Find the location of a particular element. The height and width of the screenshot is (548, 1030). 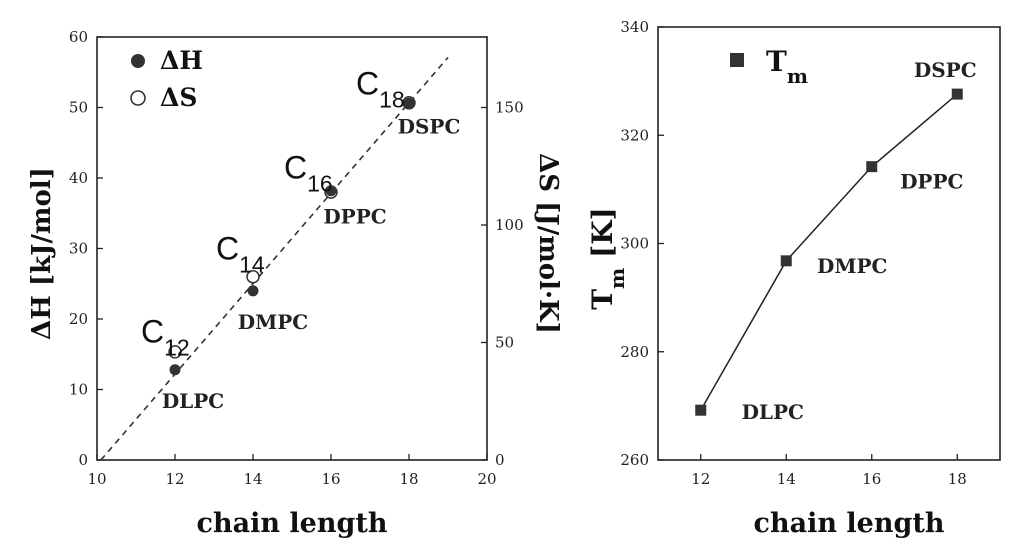

chain-label: C12 is located at coordinates (165, 336).